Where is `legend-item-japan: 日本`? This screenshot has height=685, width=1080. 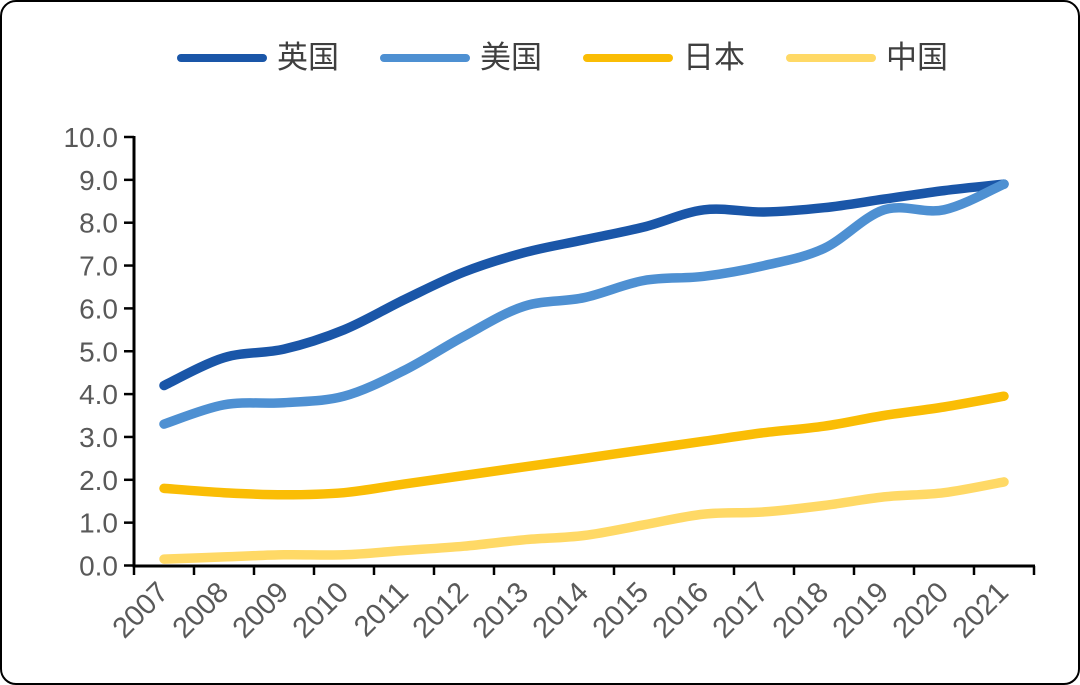 legend-item-japan: 日本 is located at coordinates (664, 57).